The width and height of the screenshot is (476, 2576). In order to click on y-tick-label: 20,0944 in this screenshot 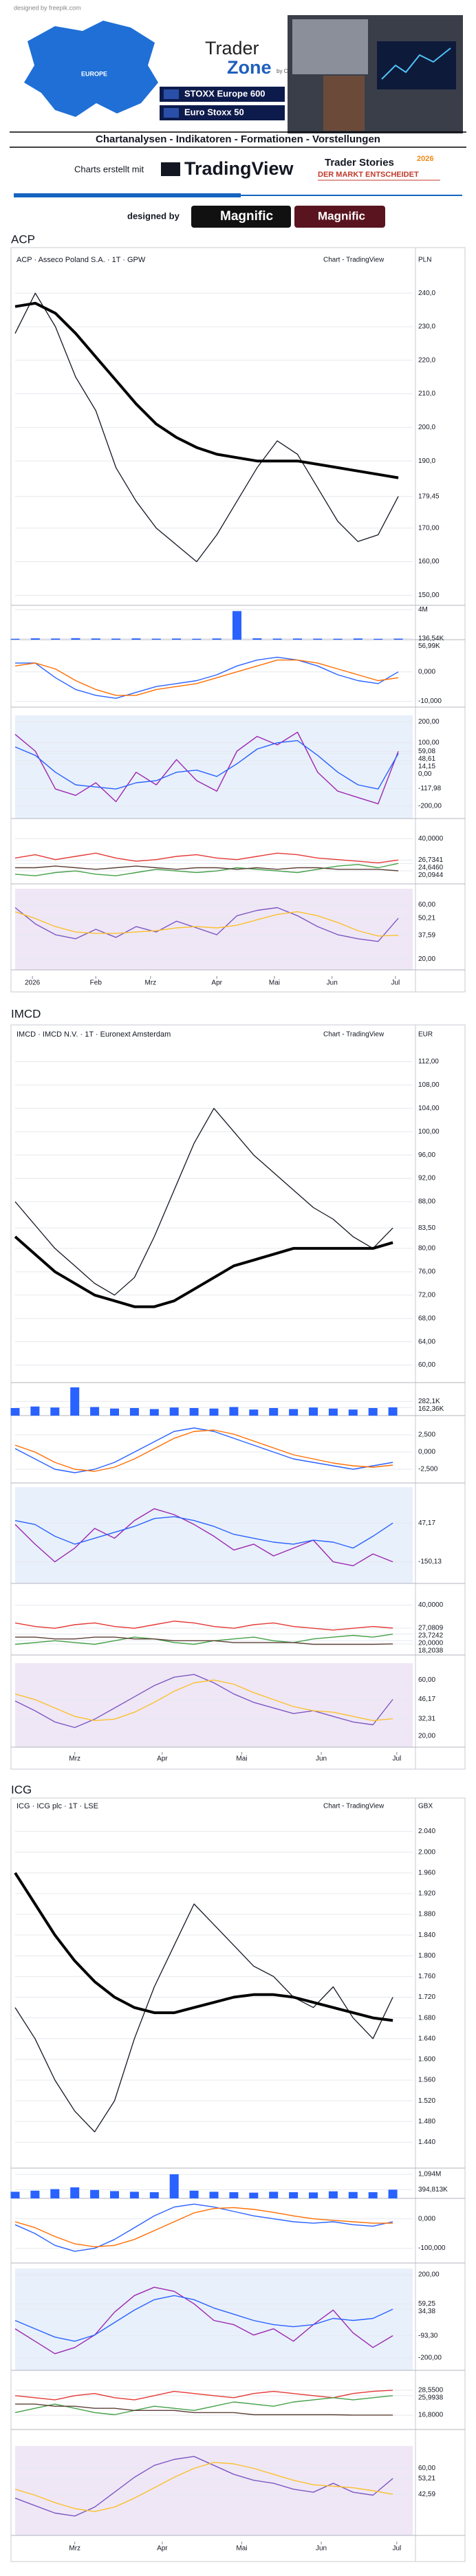, I will do `click(431, 875)`.